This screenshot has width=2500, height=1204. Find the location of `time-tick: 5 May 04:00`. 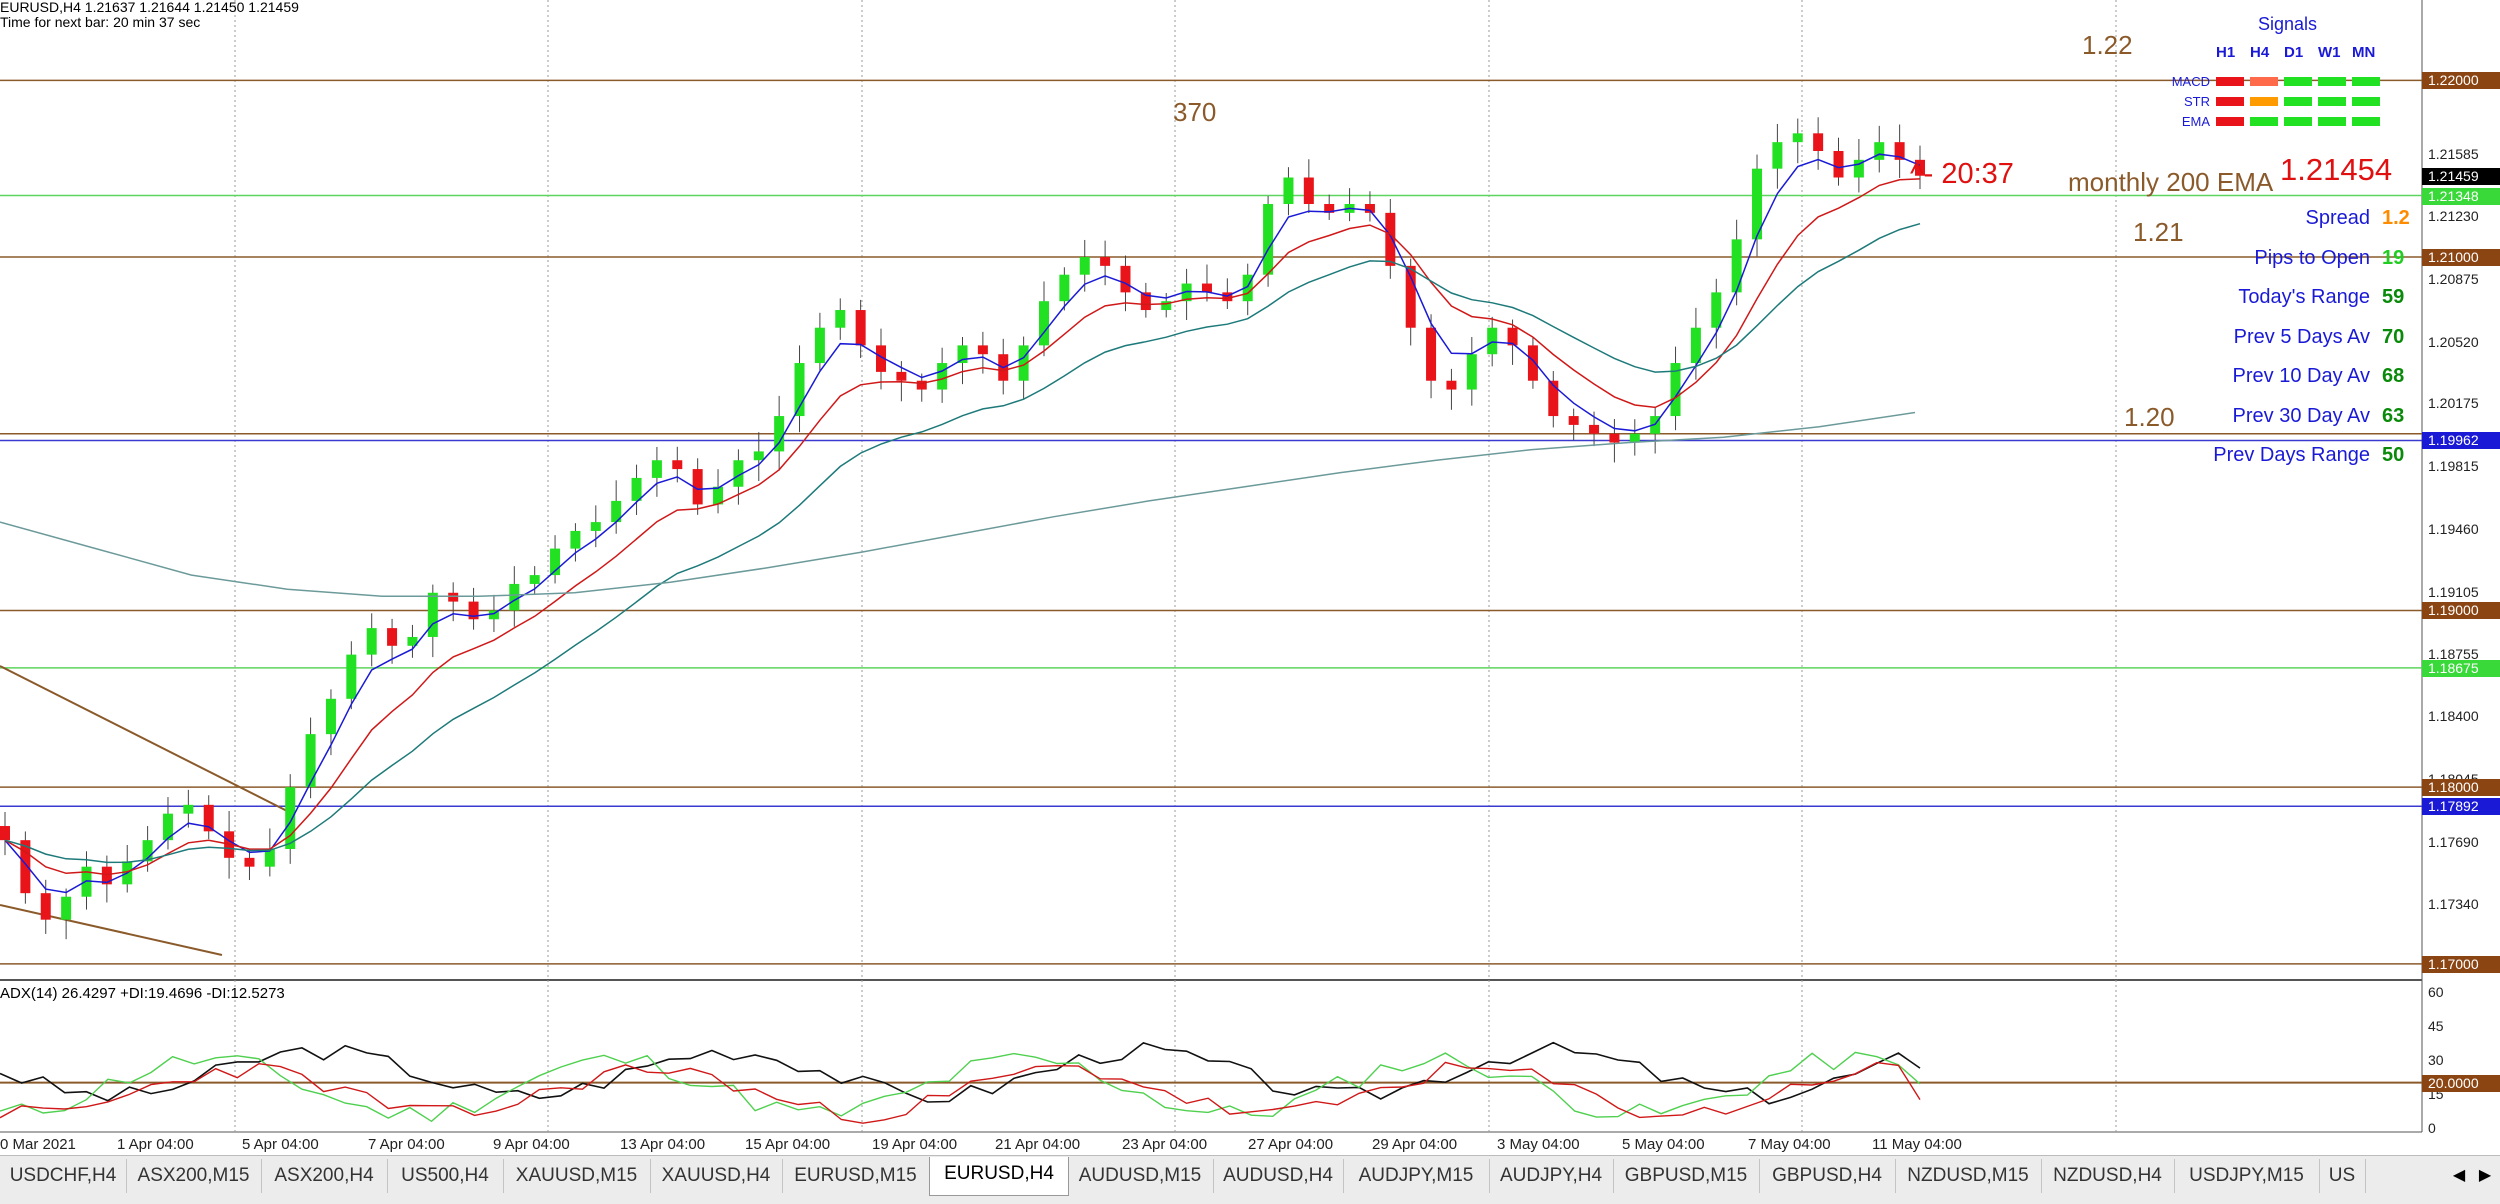

time-tick: 5 May 04:00 is located at coordinates (1663, 1144).